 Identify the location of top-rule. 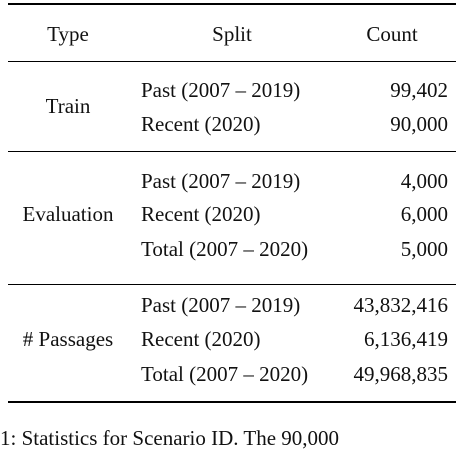
(232, 4).